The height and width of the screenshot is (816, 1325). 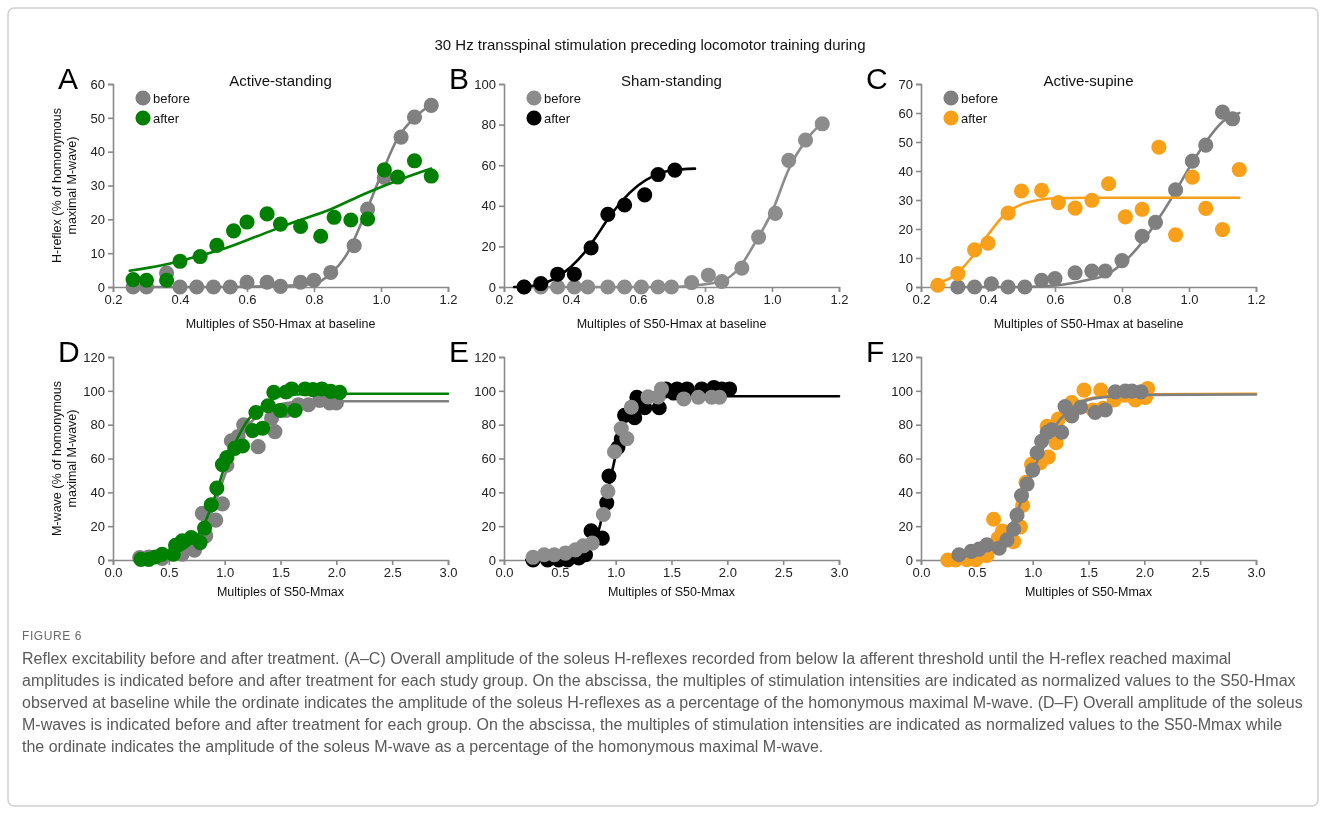 I want to click on y-axis-title: M-wave (% of homonymous maximal M-wave), so click(x=64, y=458).